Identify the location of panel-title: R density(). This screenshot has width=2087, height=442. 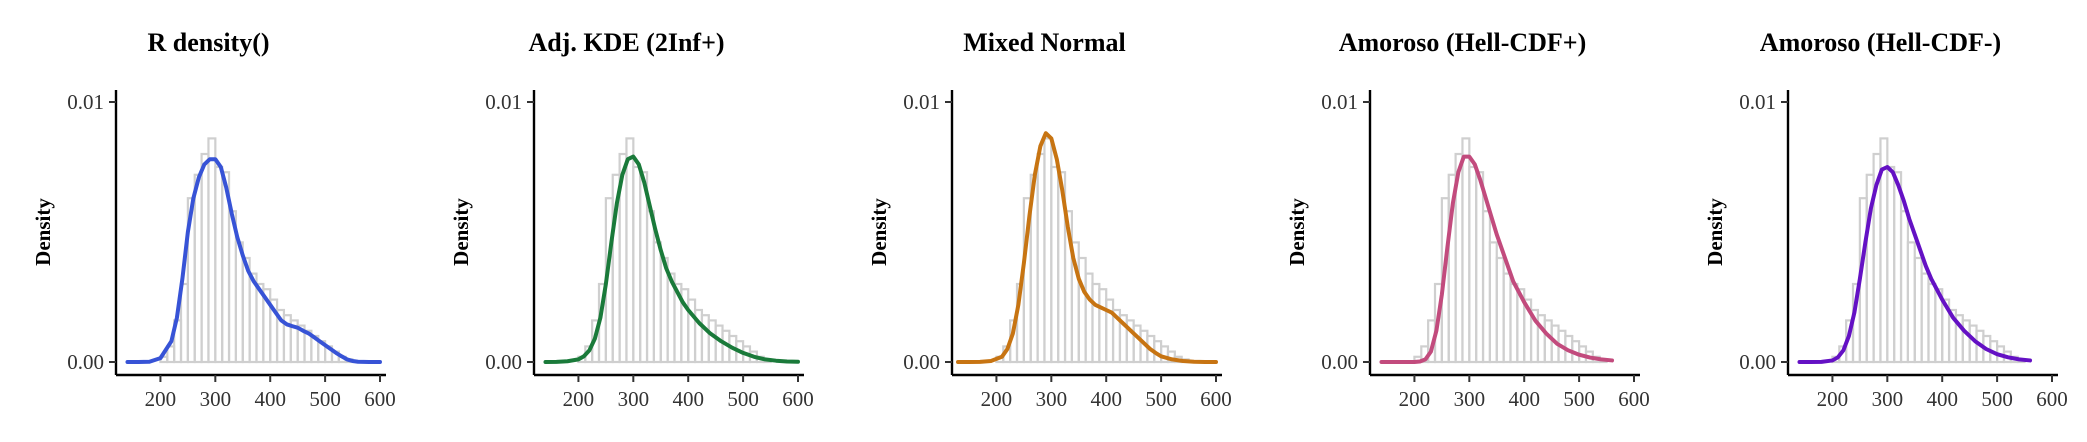
(208, 42).